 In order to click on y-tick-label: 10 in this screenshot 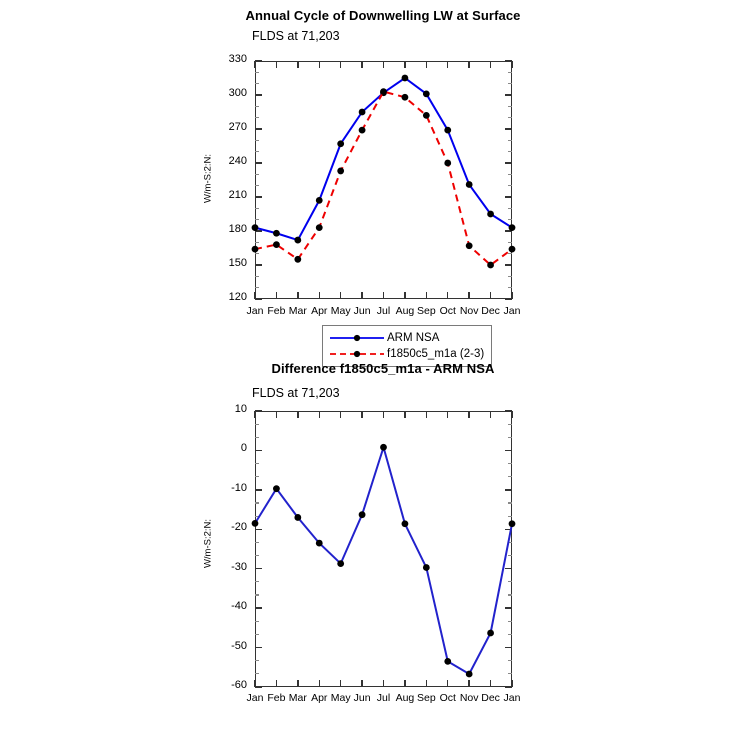, I will do `click(240, 409)`.